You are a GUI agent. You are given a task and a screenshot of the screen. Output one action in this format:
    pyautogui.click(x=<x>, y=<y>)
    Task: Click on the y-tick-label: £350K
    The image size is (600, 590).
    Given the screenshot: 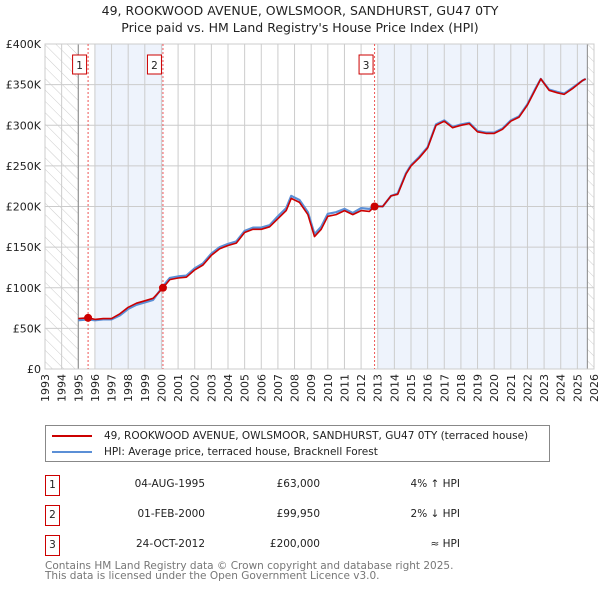 What is the action you would take?
    pyautogui.click(x=24, y=85)
    